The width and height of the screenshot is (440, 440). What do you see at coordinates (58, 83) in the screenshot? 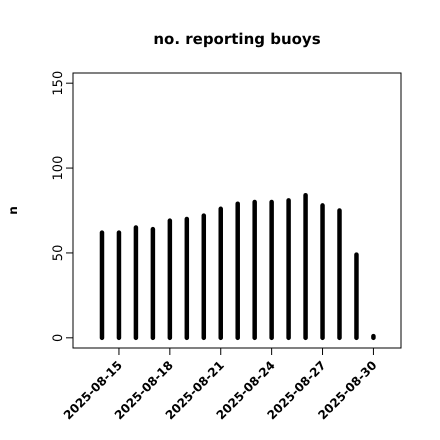
I see `y-tick-label: 150` at bounding box center [58, 83].